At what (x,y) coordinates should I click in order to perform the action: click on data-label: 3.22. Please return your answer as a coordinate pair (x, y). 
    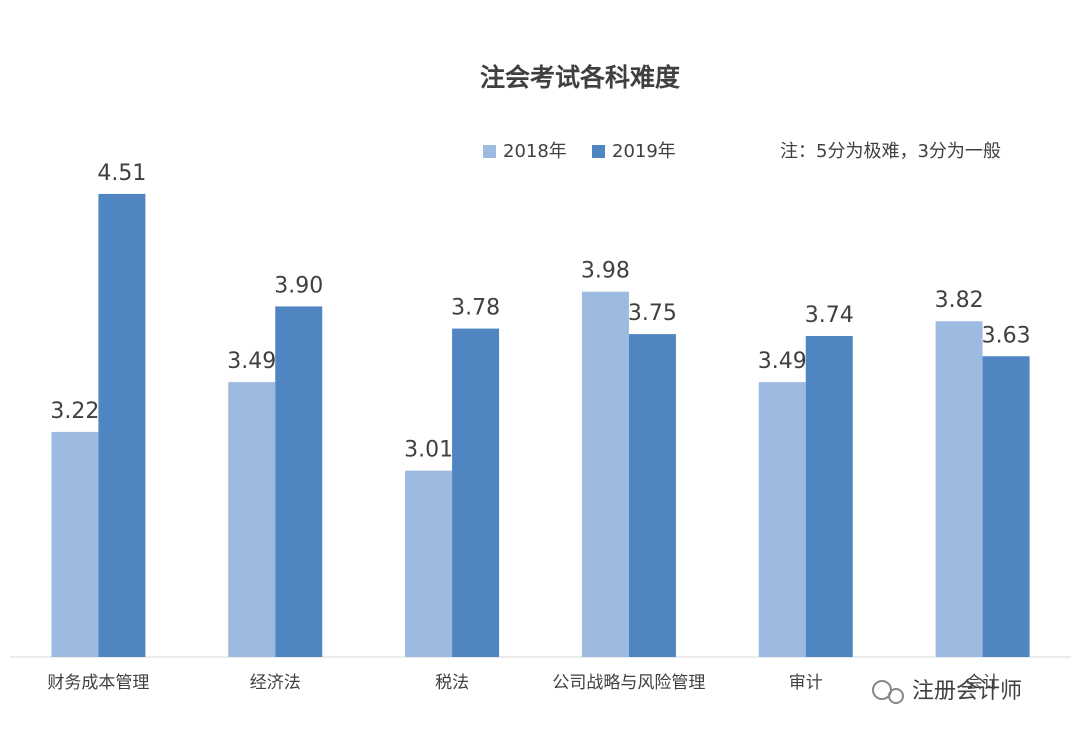
    Looking at the image, I should click on (74, 411).